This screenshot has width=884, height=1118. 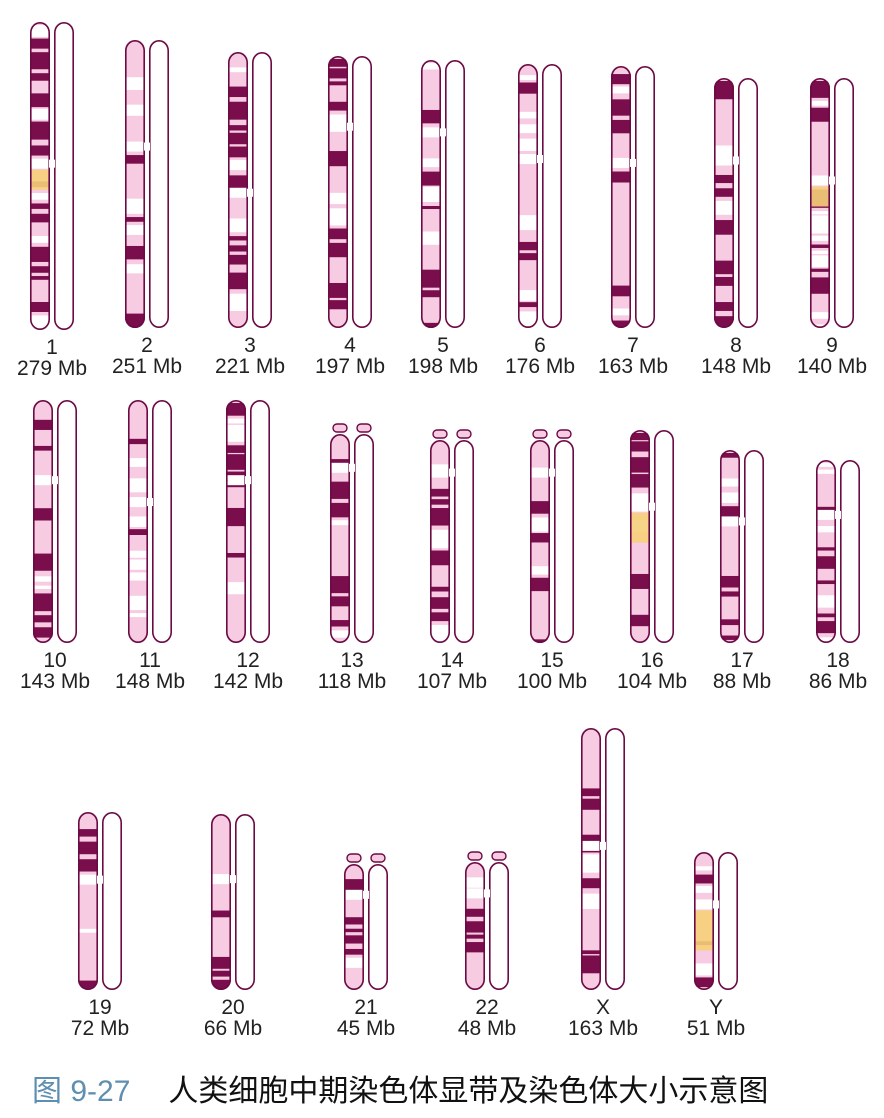 I want to click on chromosome-label-11: 11 148 Mb, so click(x=150, y=671).